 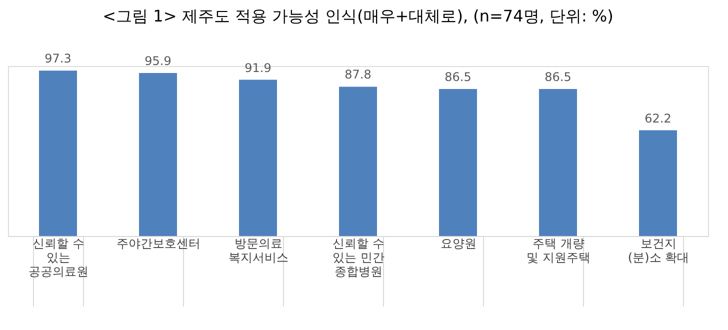 I want to click on data-label: 95.9, so click(x=158, y=61).